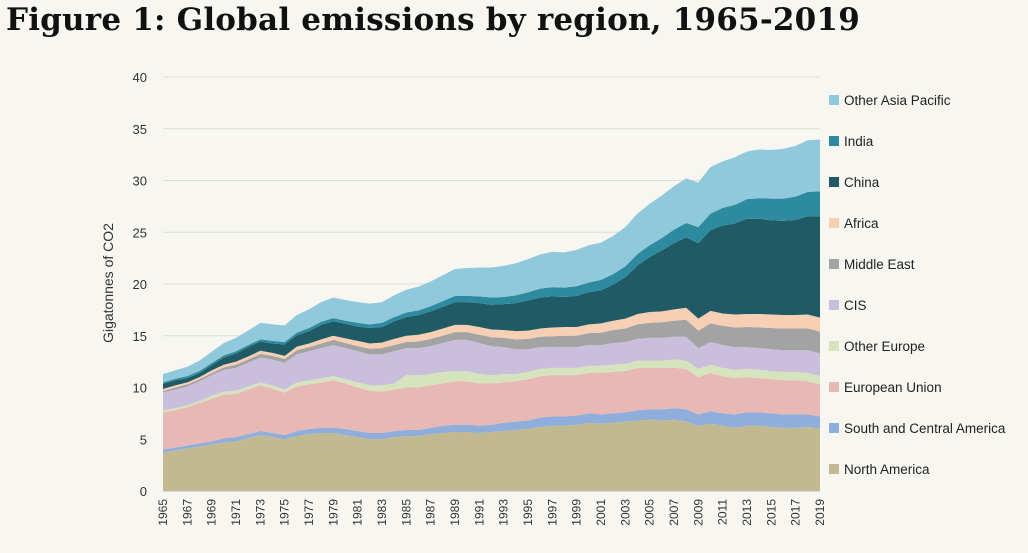  I want to click on y-tick-label: 5, so click(143, 439).